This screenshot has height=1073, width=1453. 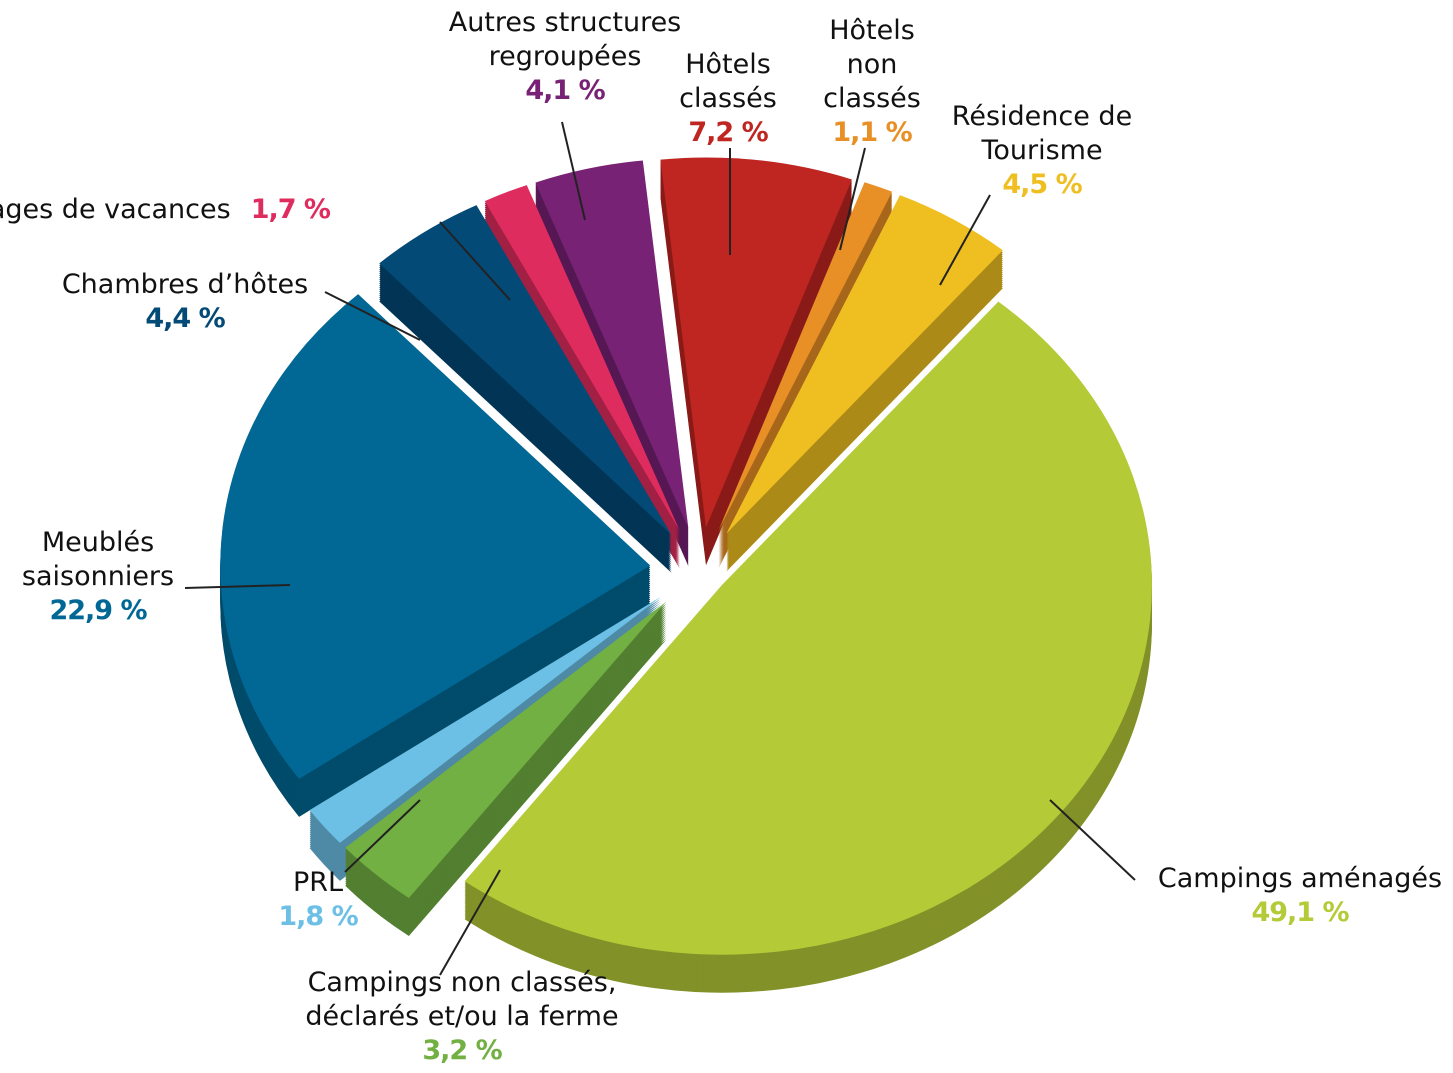 What do you see at coordinates (185, 318) in the screenshot?
I see `value-label: 4,4 %` at bounding box center [185, 318].